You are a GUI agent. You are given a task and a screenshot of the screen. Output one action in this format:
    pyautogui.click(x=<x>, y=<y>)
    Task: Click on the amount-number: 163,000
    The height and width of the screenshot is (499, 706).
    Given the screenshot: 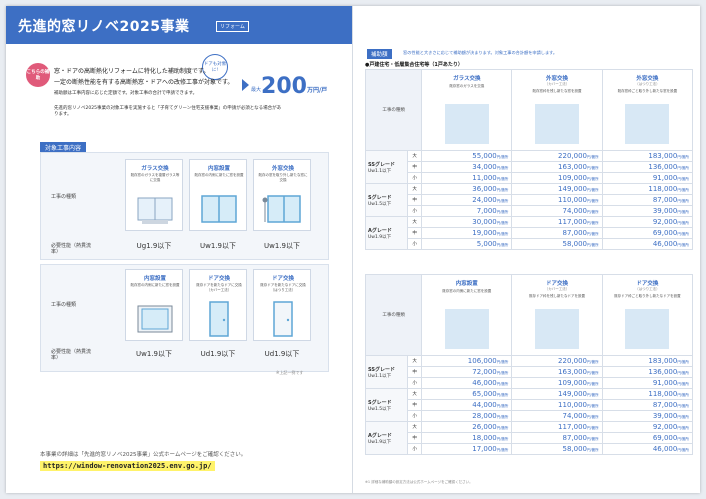 What is the action you would take?
    pyautogui.click(x=572, y=167)
    